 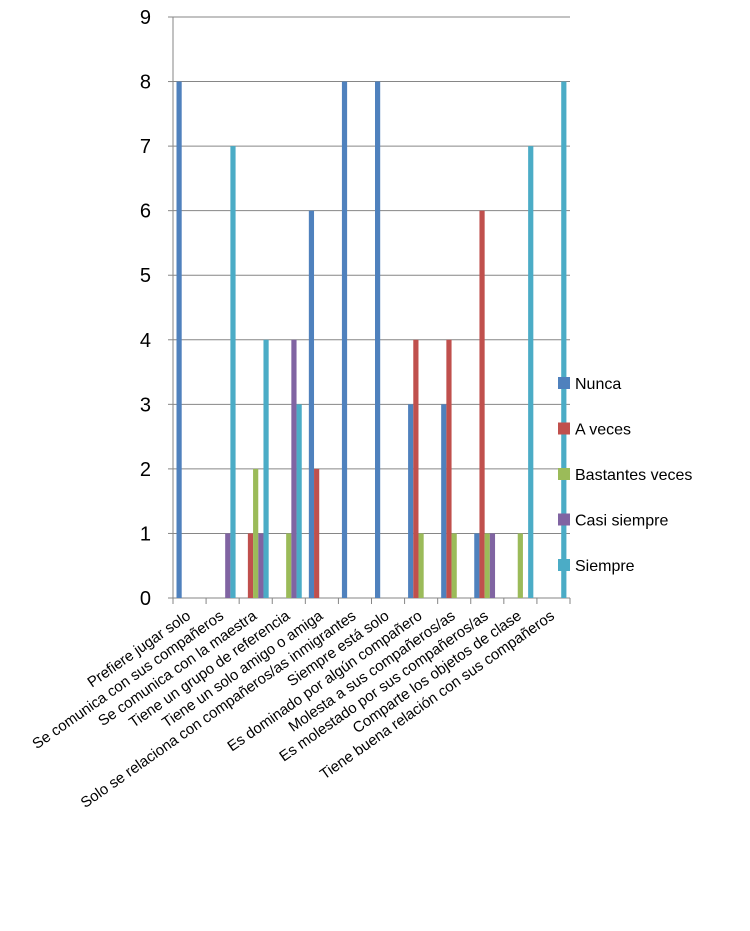 What do you see at coordinates (145, 405) in the screenshot?
I see `y-tick-label: 3` at bounding box center [145, 405].